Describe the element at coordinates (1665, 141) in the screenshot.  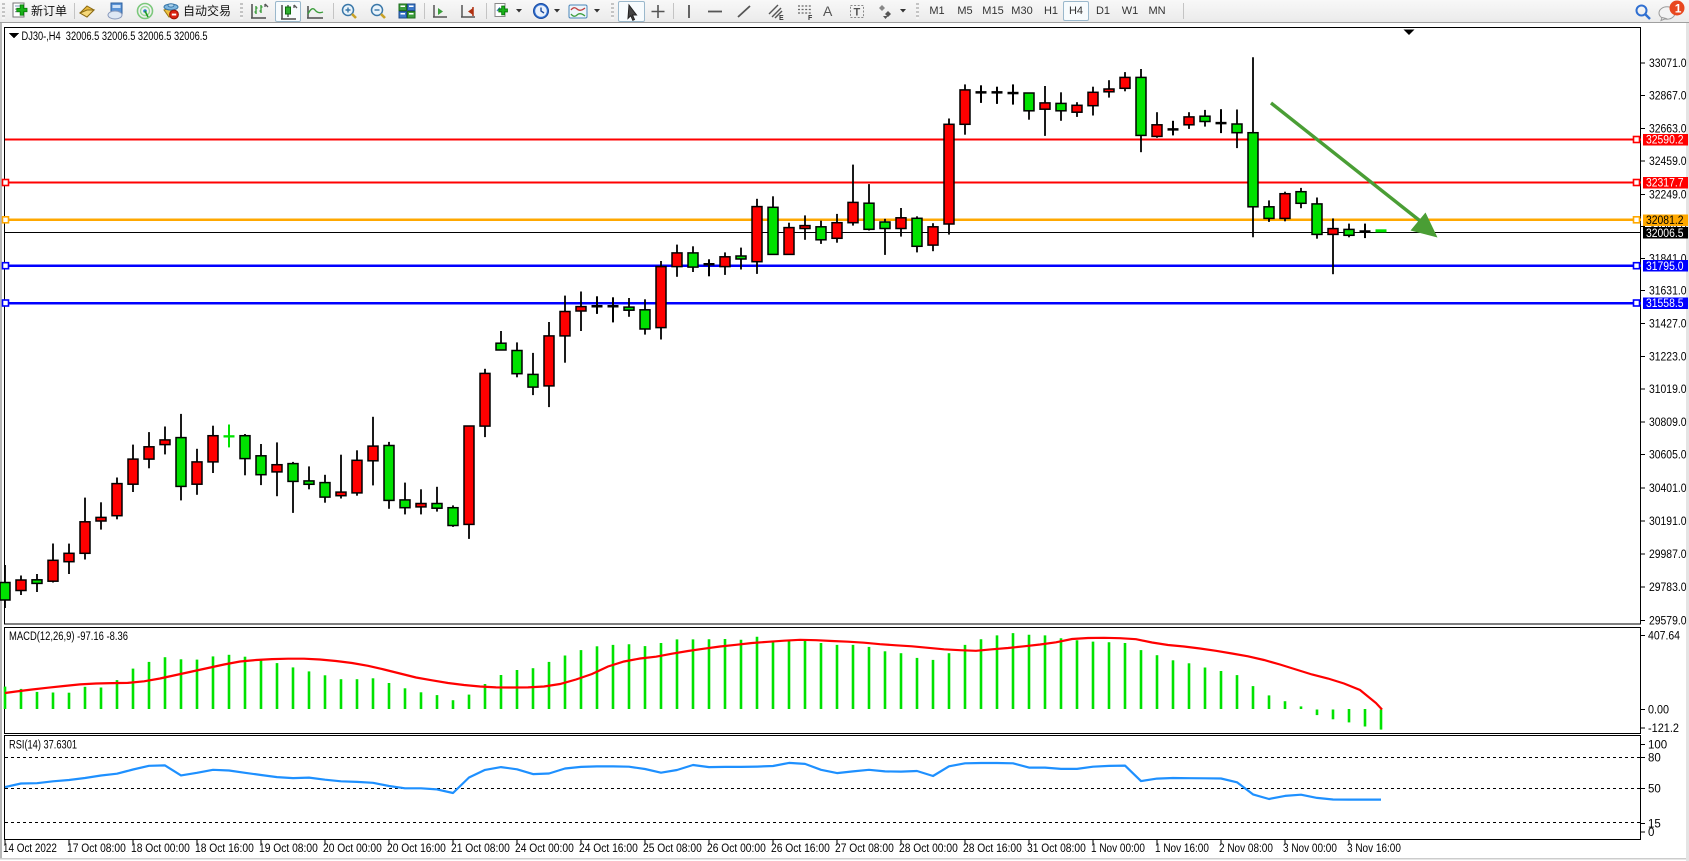
I see `svg-text: 32590.2` at that location.